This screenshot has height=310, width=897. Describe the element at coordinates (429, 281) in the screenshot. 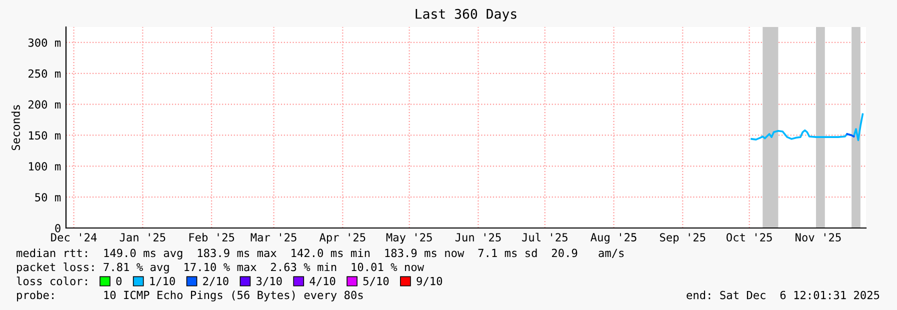

I see `legend-label: 9/10` at that location.